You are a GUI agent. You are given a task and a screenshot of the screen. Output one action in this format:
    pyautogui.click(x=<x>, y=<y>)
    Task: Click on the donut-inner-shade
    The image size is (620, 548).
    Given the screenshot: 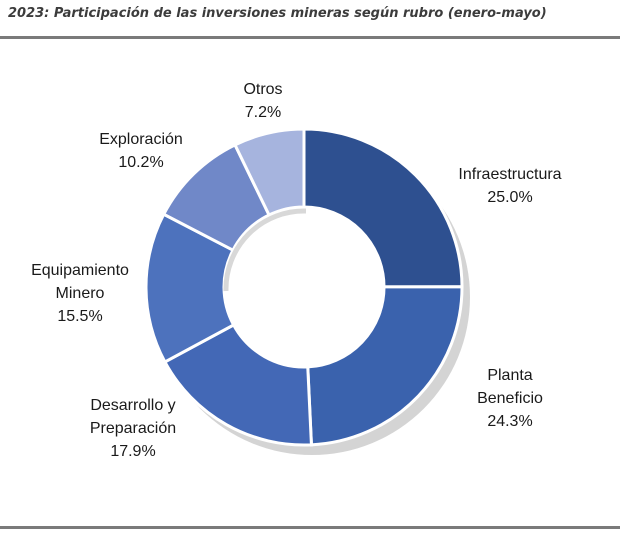 What is the action you would take?
    pyautogui.click(x=265, y=250)
    